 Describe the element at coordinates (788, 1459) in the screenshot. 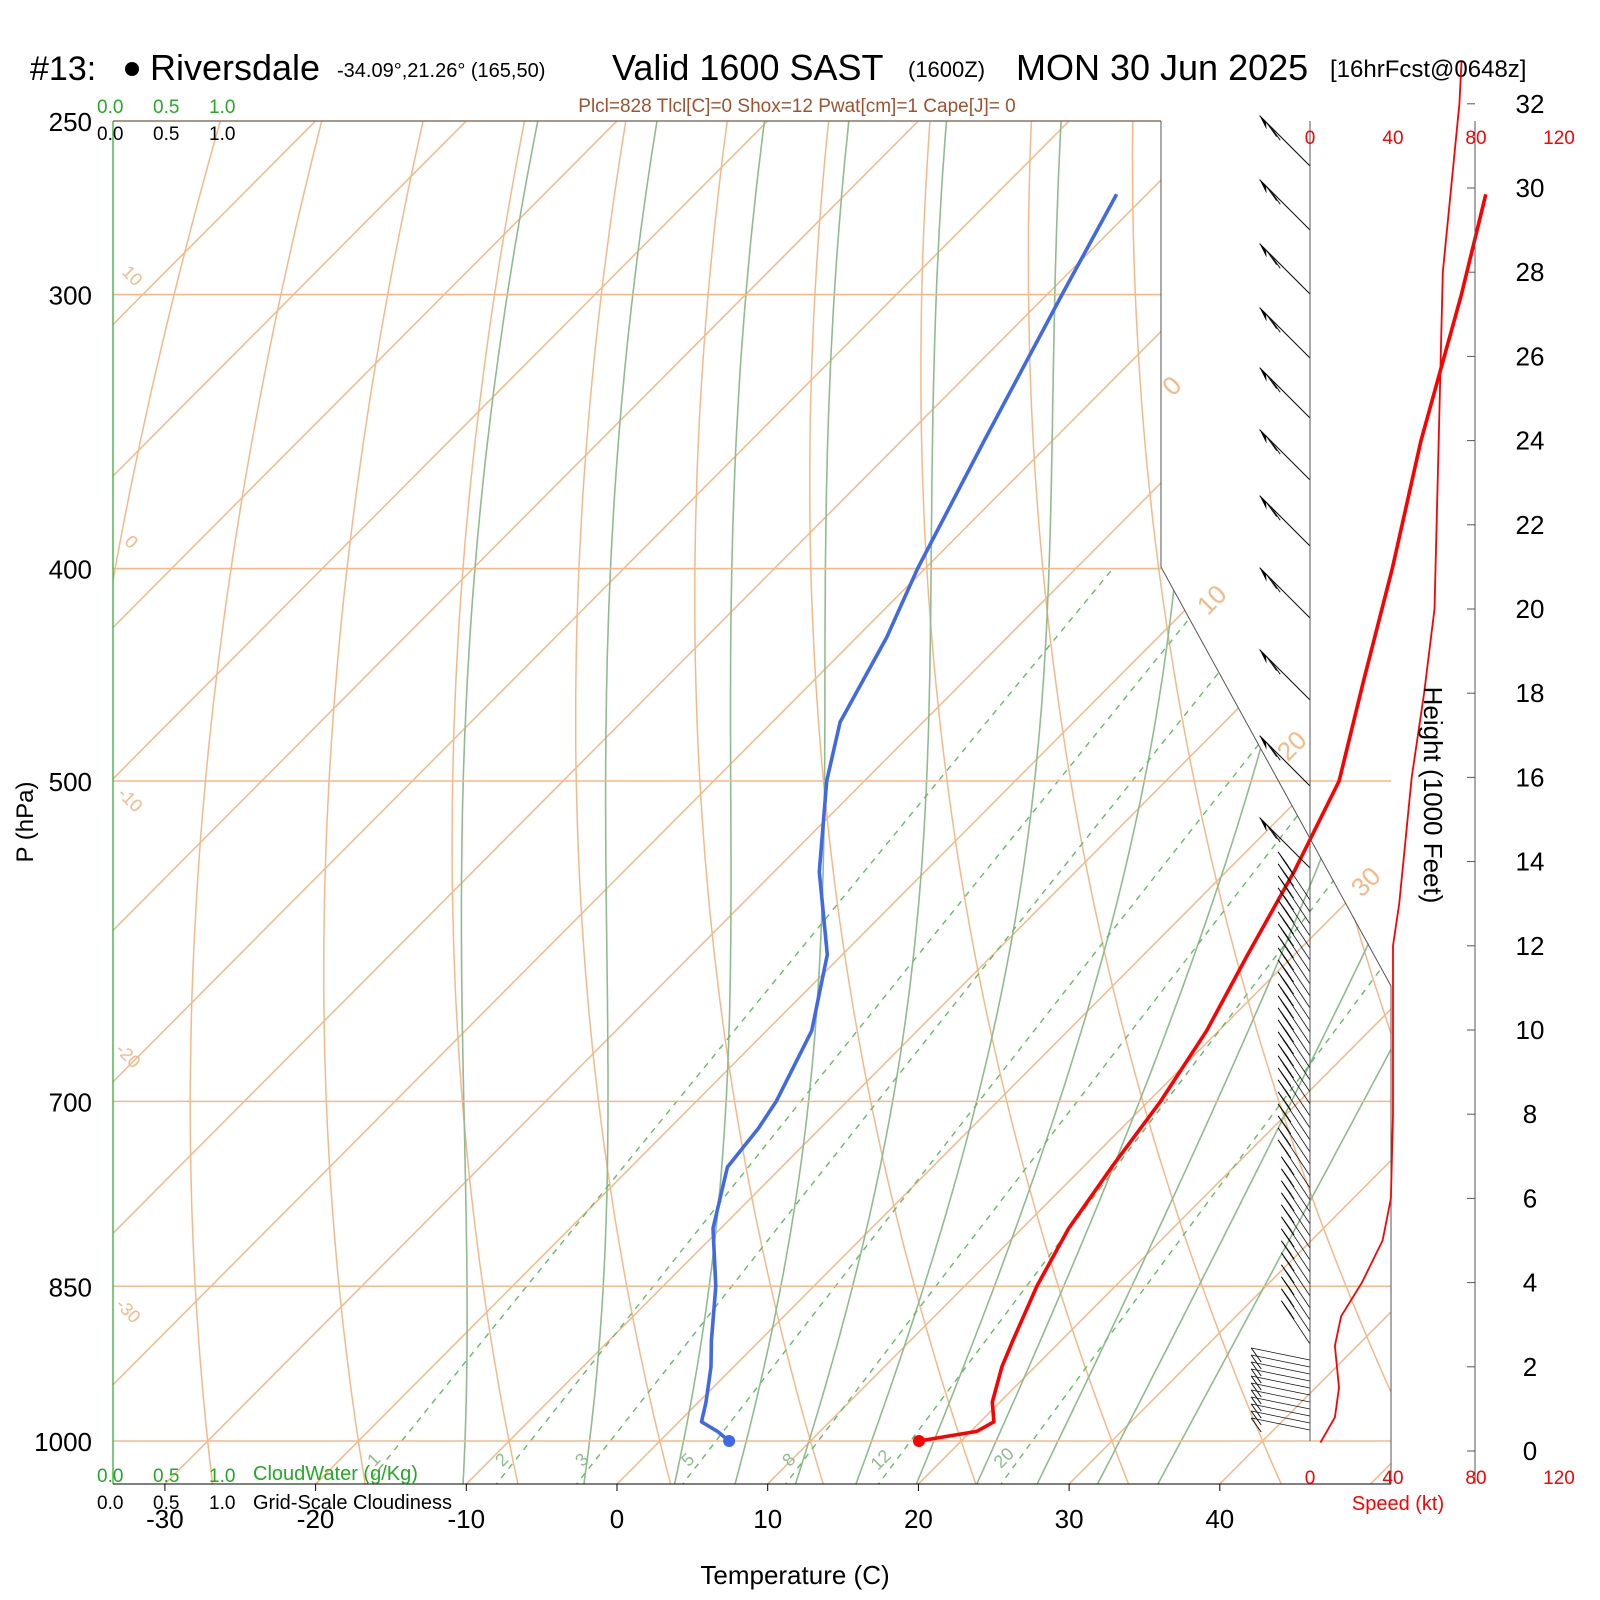

I see `mixing-ratio-label: 8` at that location.